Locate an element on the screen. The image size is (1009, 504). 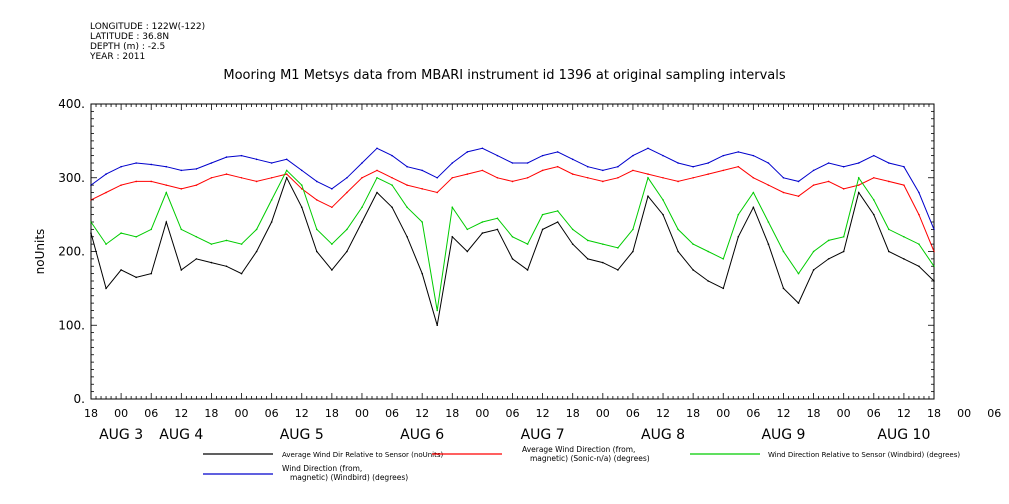
legend-label: Average Wind Direction (from, is located at coordinates (578, 449).